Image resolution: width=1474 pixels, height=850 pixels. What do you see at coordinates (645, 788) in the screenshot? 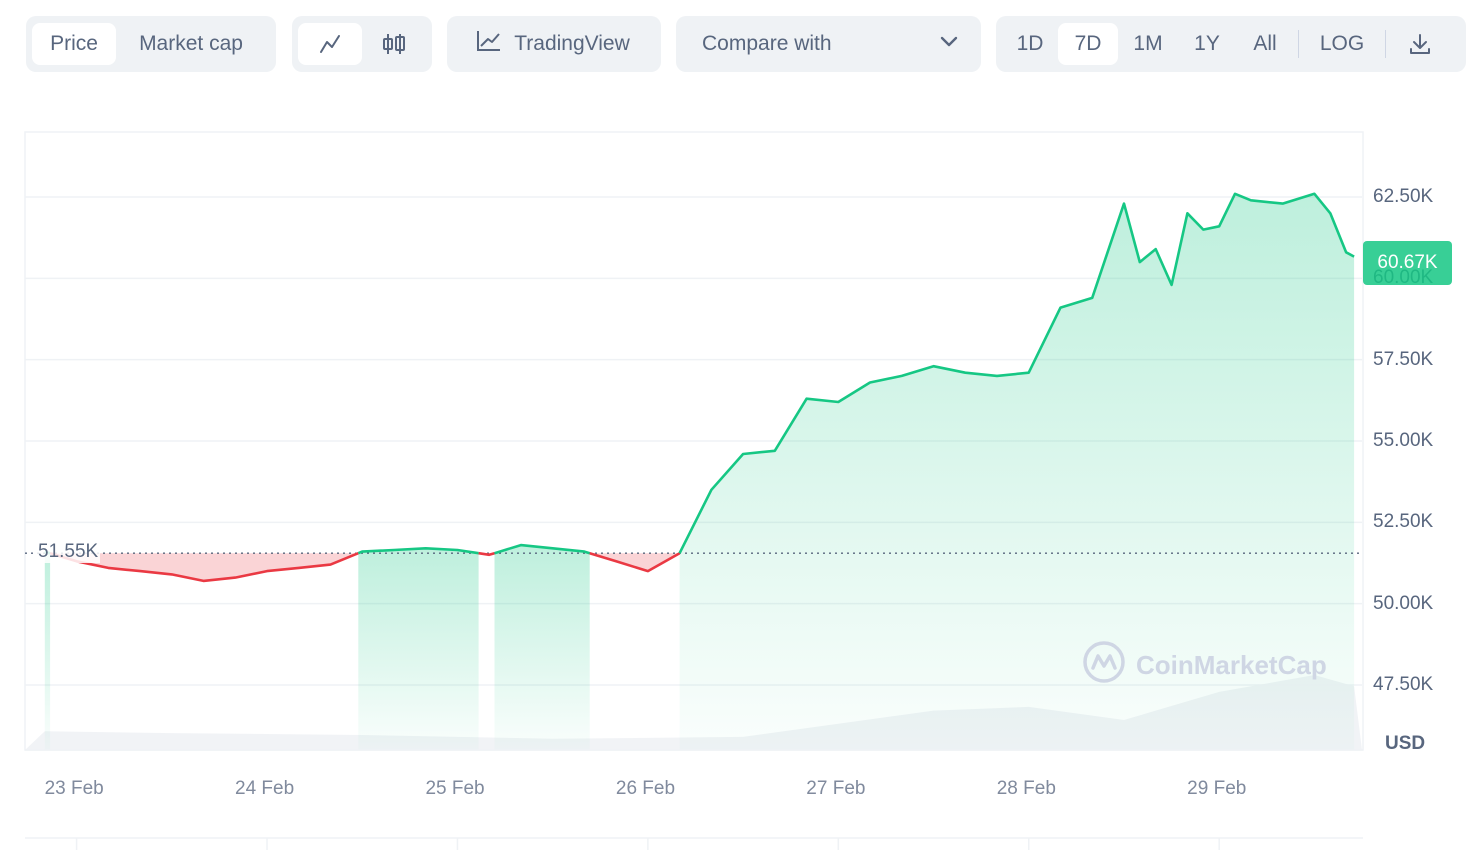
I see `x-tick-label: 26 Feb` at bounding box center [645, 788].